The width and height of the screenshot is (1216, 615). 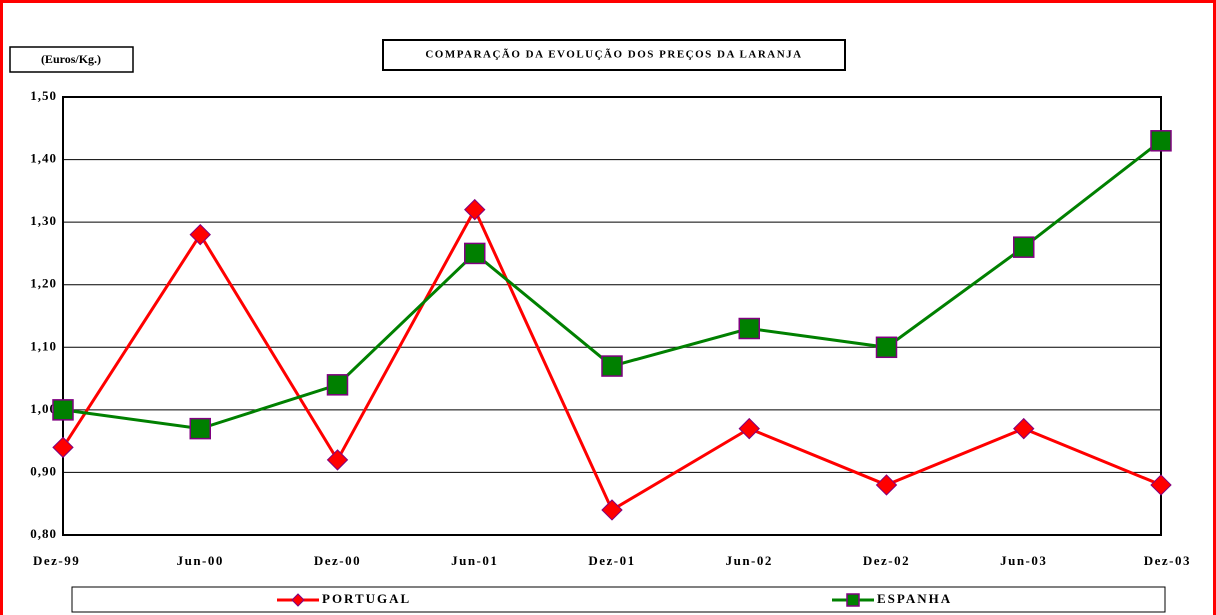 What do you see at coordinates (43, 220) in the screenshot?
I see `y-tick-label: 1,30` at bounding box center [43, 220].